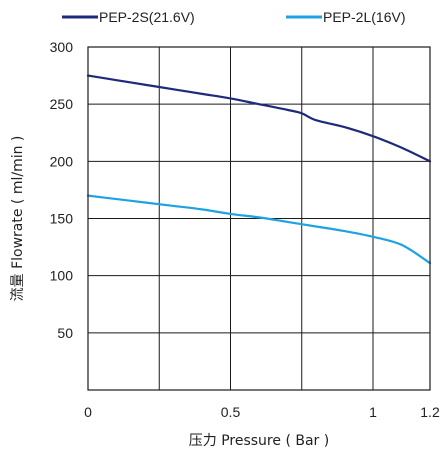 This screenshot has height=452, width=446. I want to click on y-tick-label: 300, so click(62, 47).